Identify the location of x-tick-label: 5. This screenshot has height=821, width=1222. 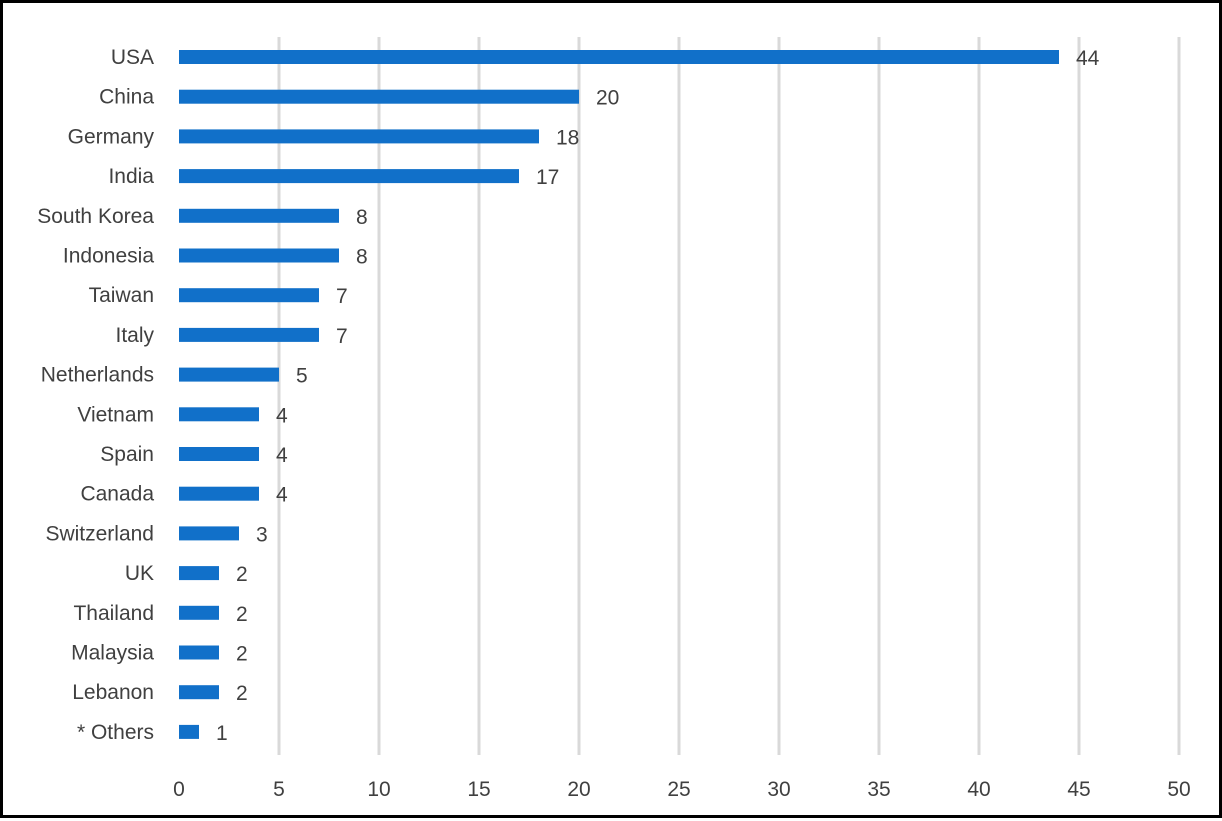
(279, 789).